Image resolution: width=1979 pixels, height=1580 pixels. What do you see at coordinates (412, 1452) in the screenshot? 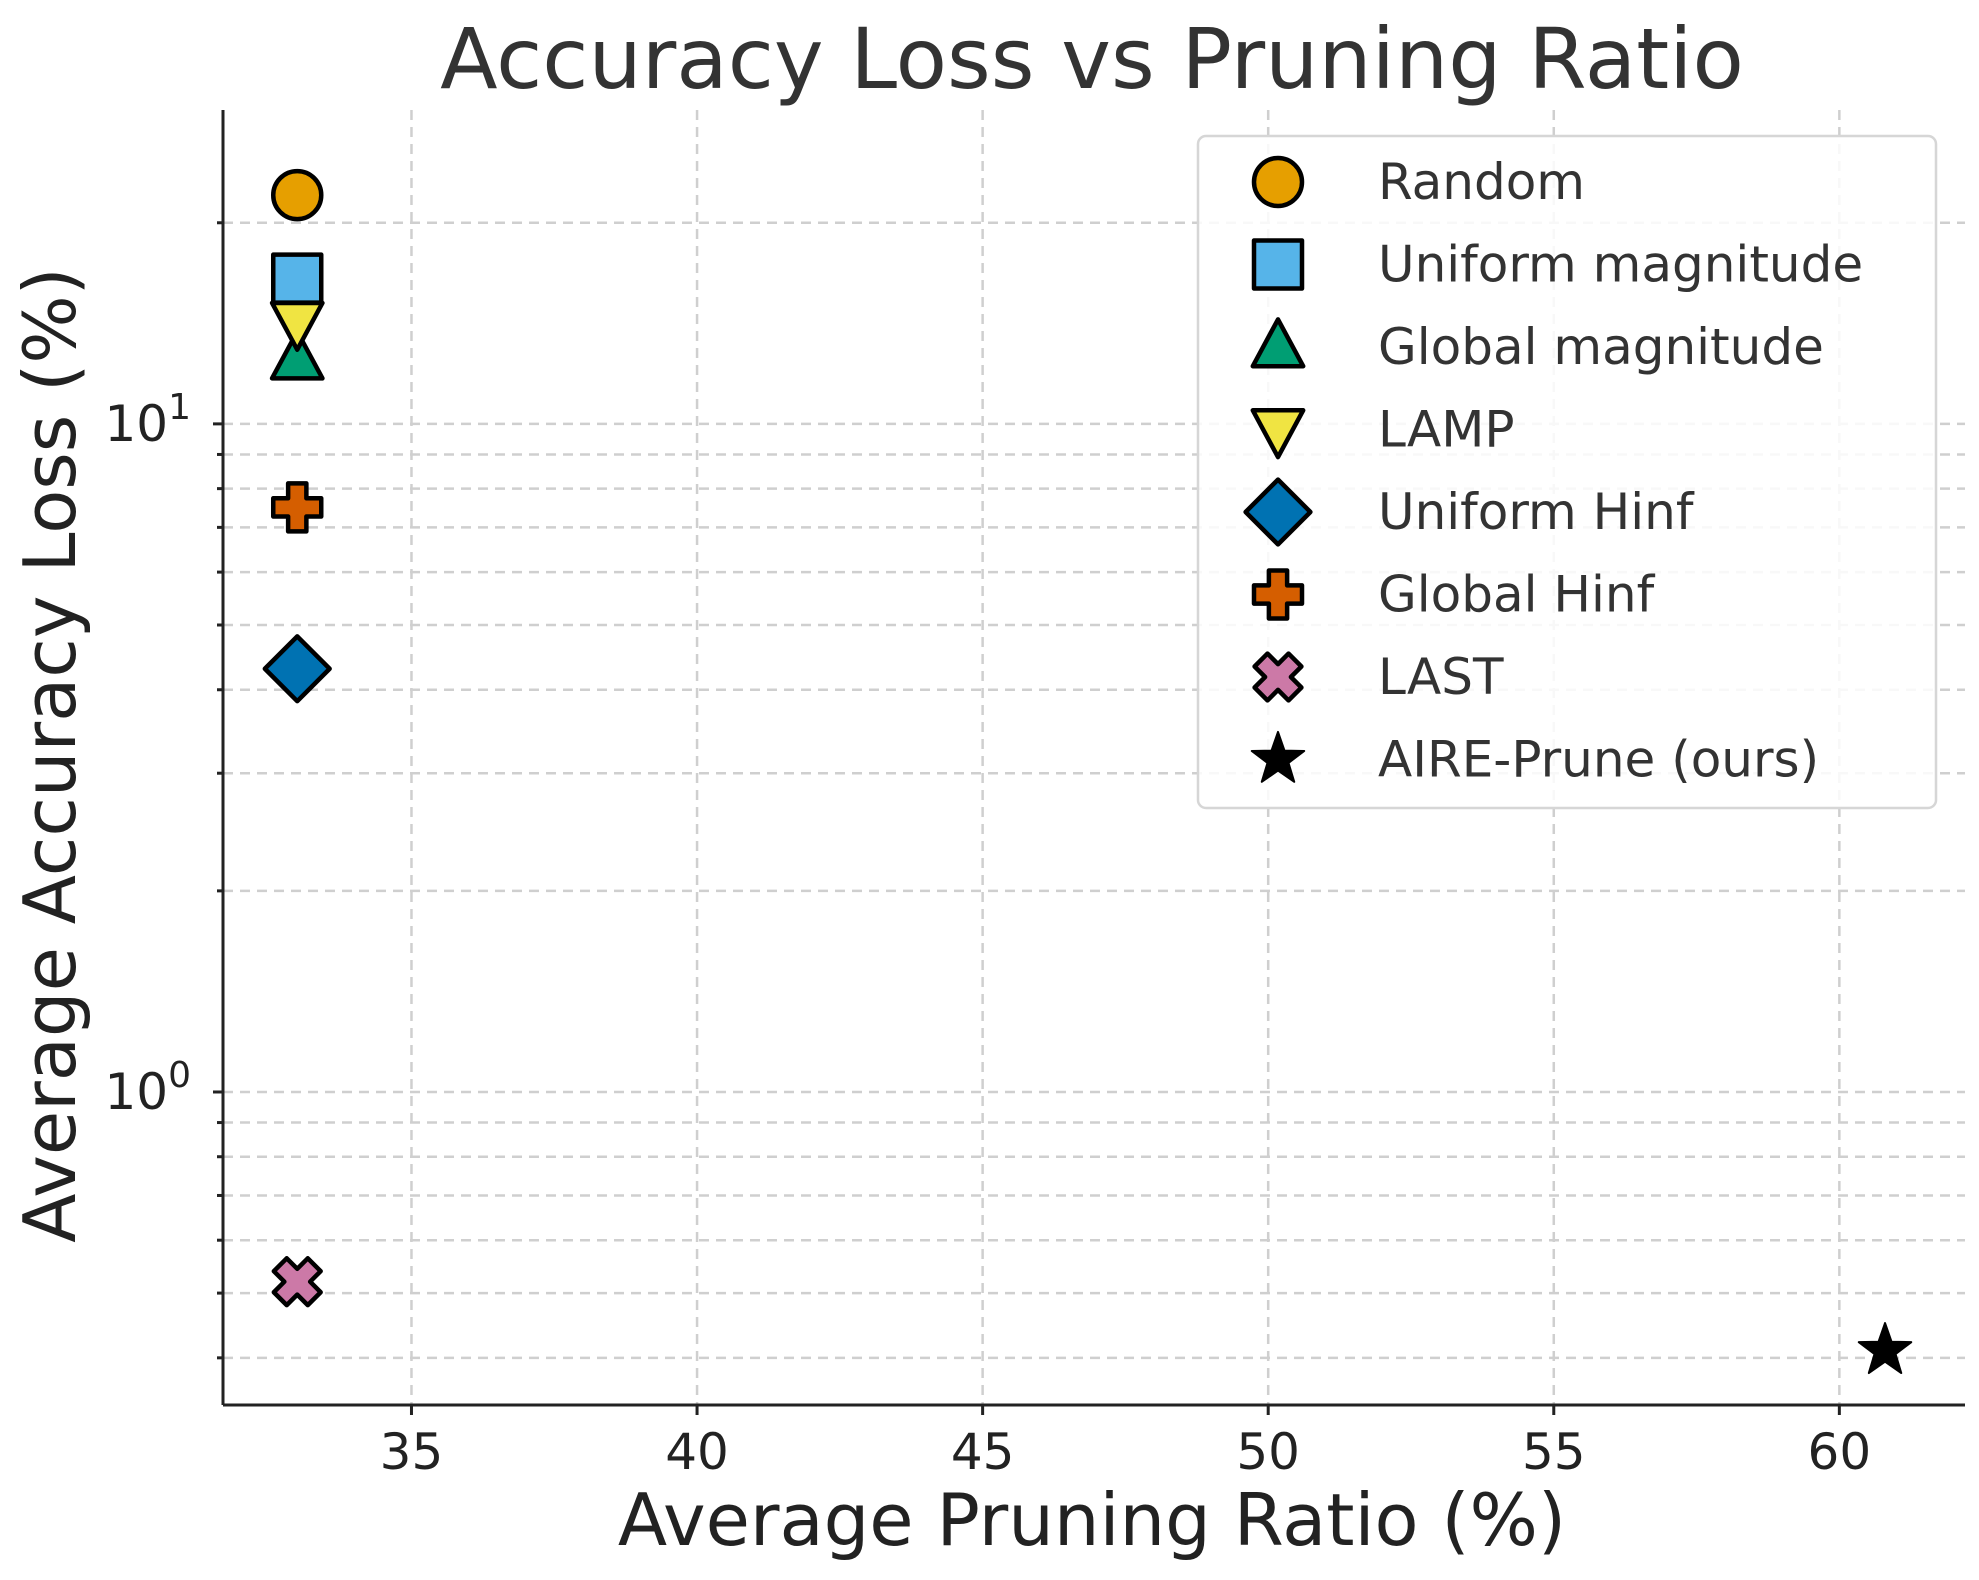
I see `x-tick-label: 35` at bounding box center [412, 1452].